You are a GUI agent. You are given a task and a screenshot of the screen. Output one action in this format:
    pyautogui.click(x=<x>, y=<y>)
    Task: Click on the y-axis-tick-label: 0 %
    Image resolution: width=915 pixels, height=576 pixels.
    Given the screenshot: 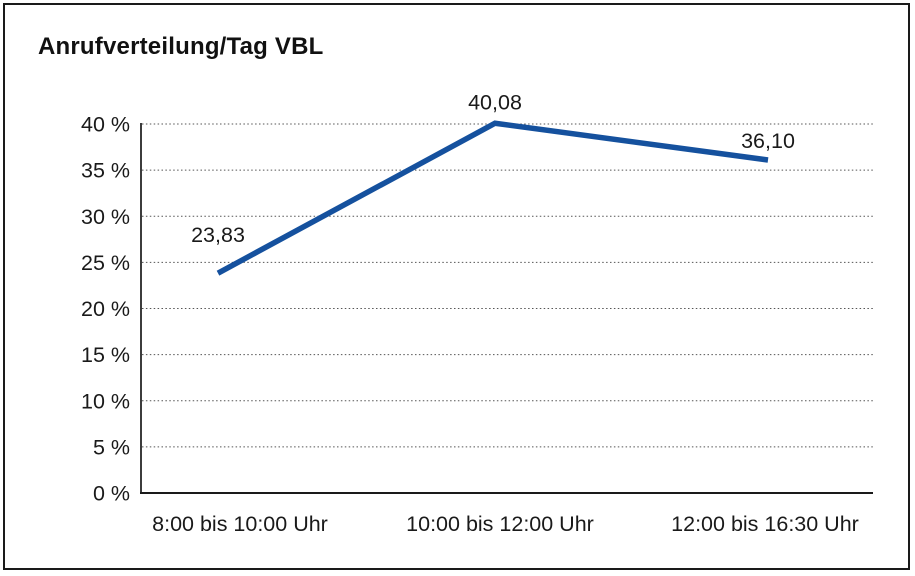 What is the action you would take?
    pyautogui.click(x=111, y=494)
    